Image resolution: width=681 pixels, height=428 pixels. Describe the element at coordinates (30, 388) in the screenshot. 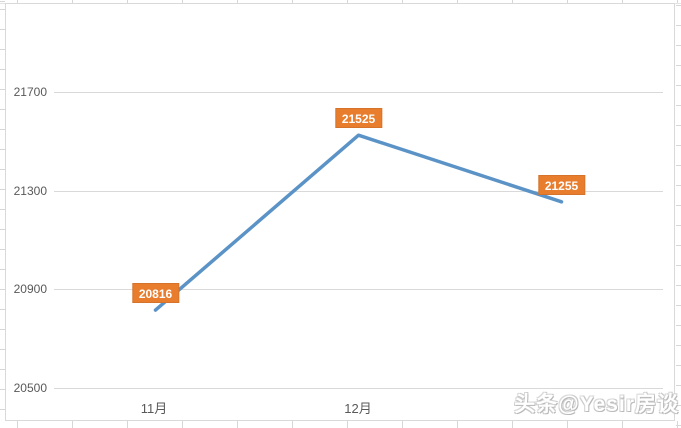

I see `y-axis-tick-label: 20500` at that location.